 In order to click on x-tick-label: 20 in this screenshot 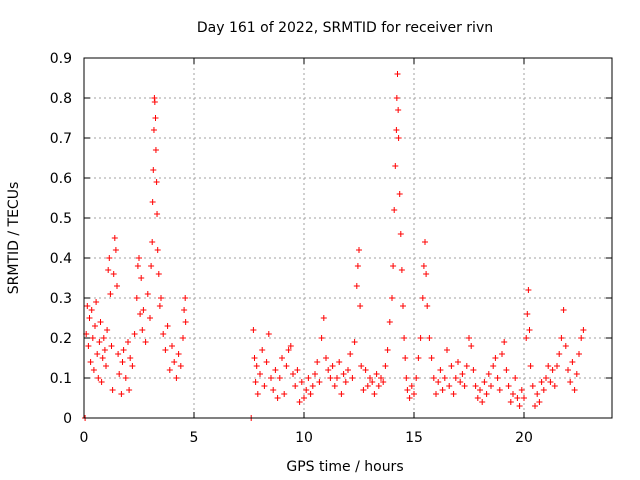, I will do `click(524, 438)`.